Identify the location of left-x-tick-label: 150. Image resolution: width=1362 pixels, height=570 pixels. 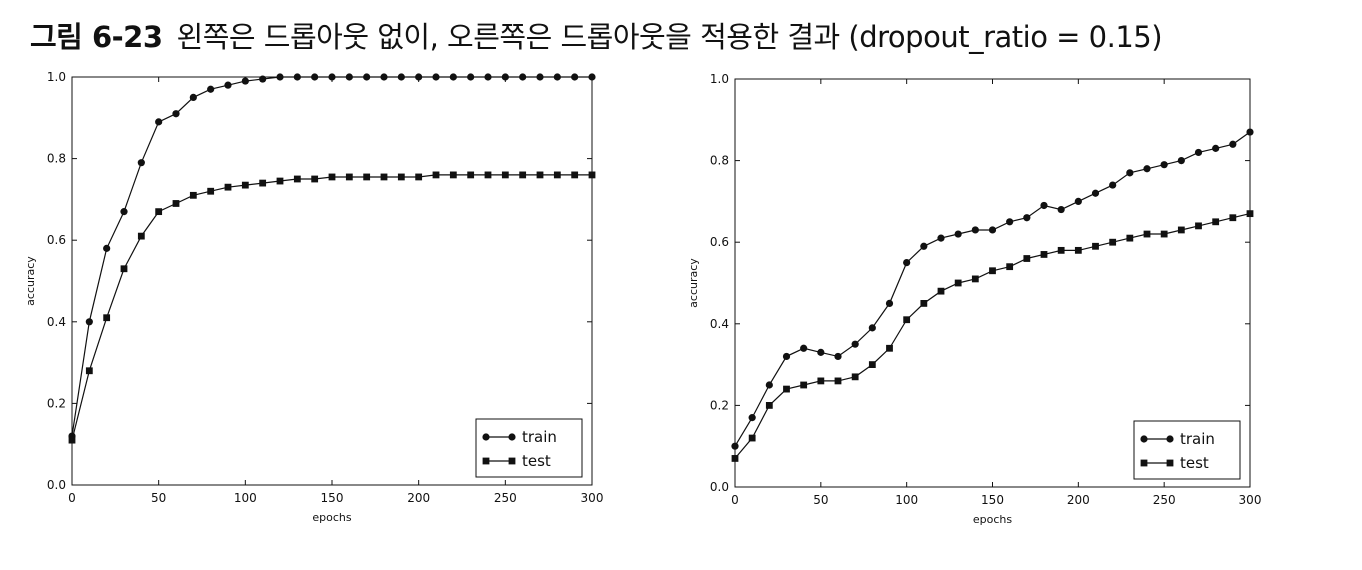
(332, 498).